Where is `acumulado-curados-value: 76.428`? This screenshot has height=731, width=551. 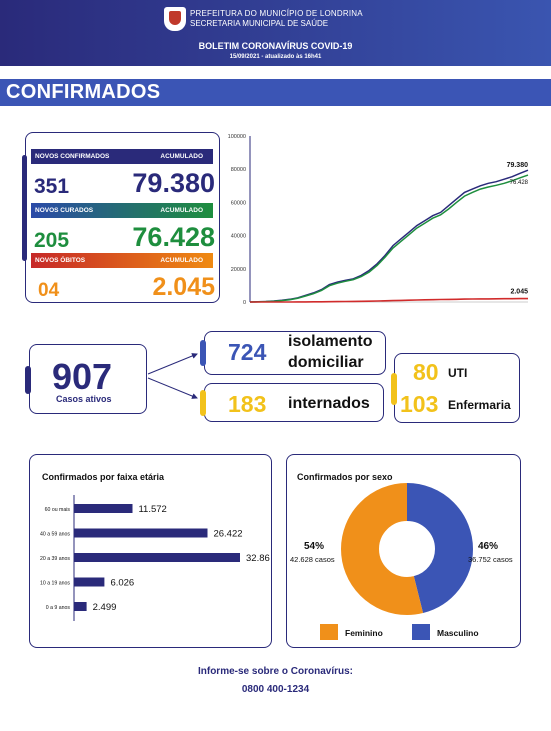
acumulado-curados-value: 76.428 is located at coordinates (173, 237).